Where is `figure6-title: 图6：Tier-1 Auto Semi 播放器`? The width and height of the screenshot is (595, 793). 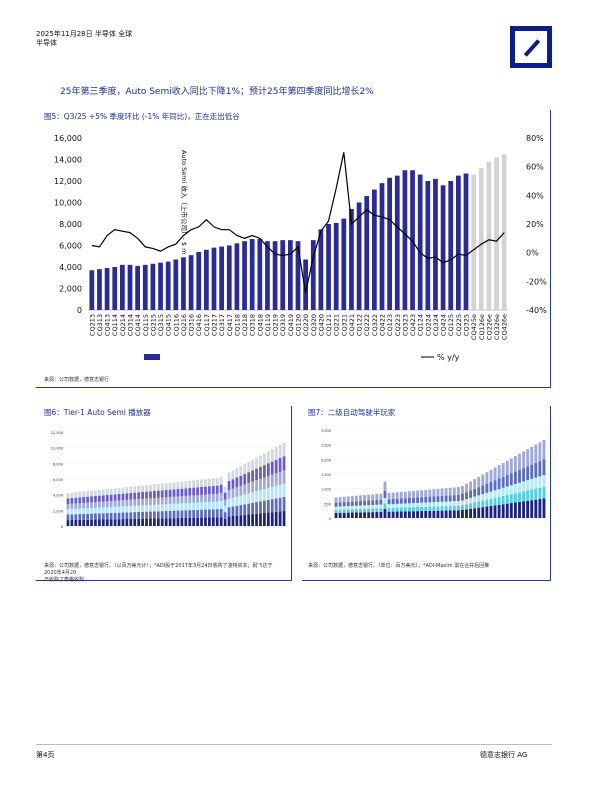
figure6-title: 图6：Tier-1 Auto Semi 播放器 is located at coordinates (97, 412).